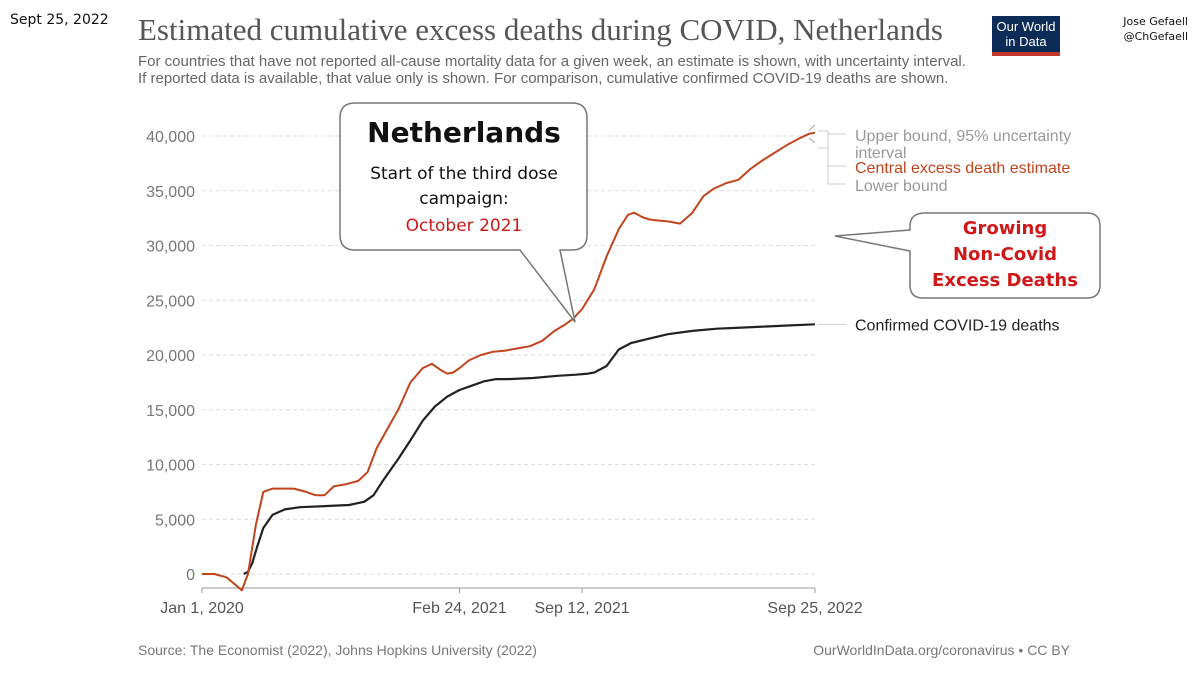  What do you see at coordinates (1155, 21) in the screenshot?
I see `author-name: Jose Gefaell` at bounding box center [1155, 21].